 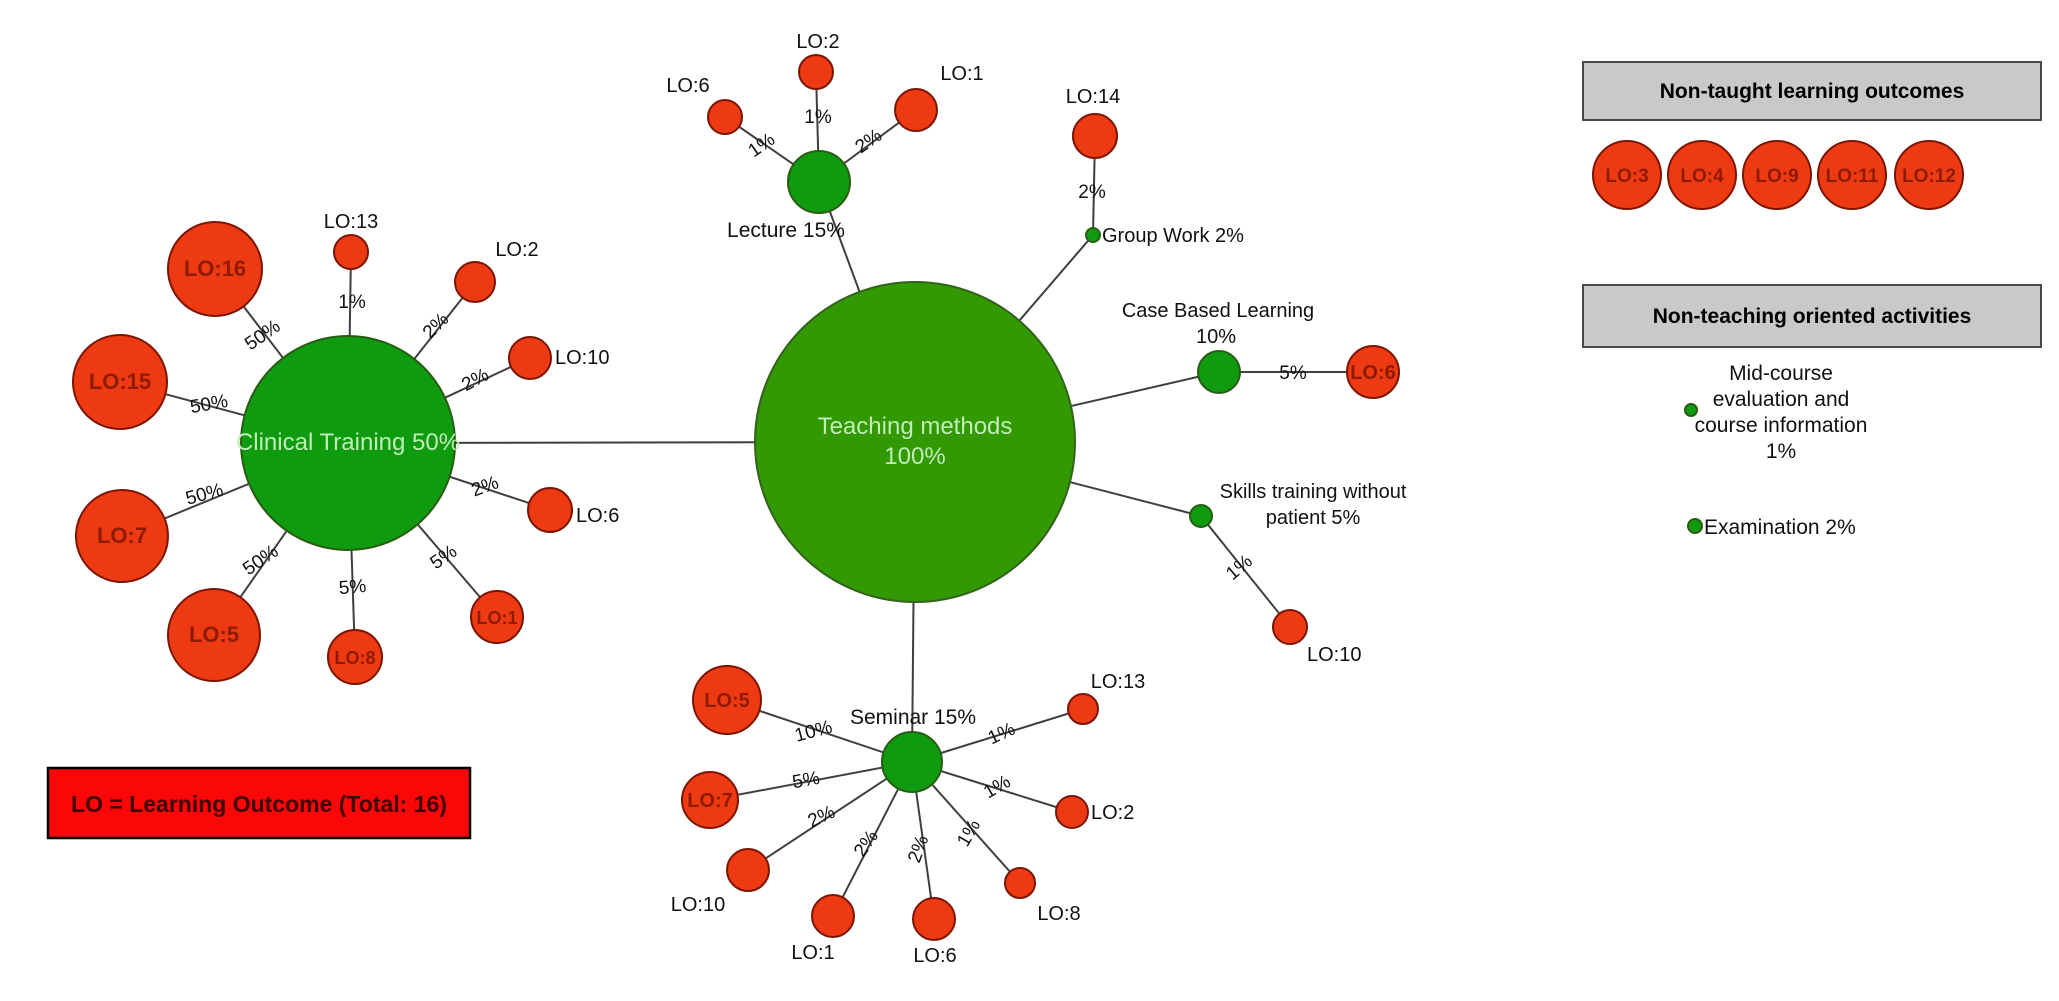 What do you see at coordinates (1002, 734) in the screenshot?
I see `seminar-lo13-pct: 1%` at bounding box center [1002, 734].